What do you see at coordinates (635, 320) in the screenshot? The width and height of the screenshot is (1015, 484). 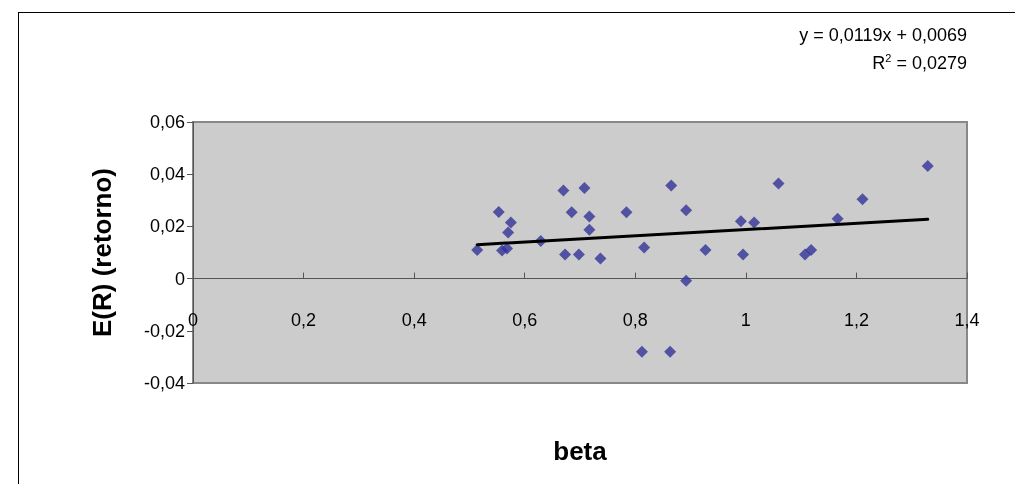 I see `x-tick-label: 0,8` at bounding box center [635, 320].